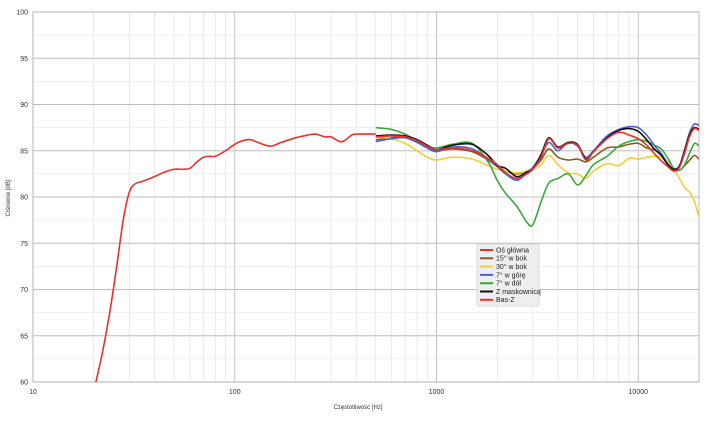 This screenshot has height=422, width=708. What do you see at coordinates (9, 197) in the screenshot?
I see `y-axis-title: Ciśnienie [dB]` at bounding box center [9, 197].